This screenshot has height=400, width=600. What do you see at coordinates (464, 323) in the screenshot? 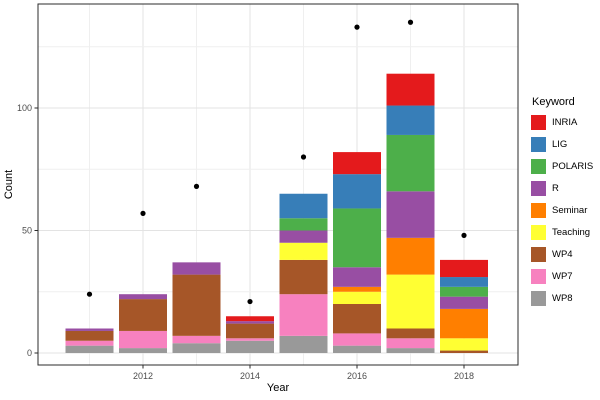
I see `bar-segment-seminar-2018` at bounding box center [464, 323].